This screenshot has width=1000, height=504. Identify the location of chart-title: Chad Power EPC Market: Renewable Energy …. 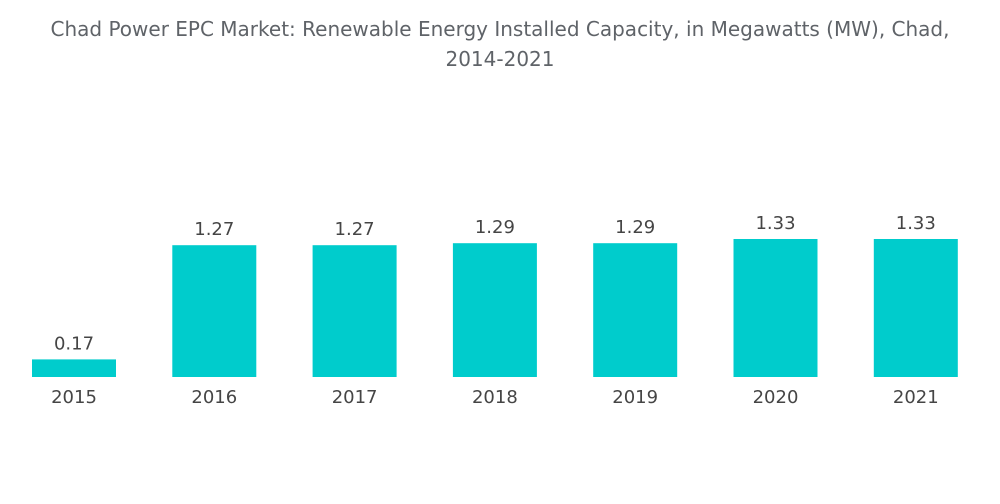
(500, 44).